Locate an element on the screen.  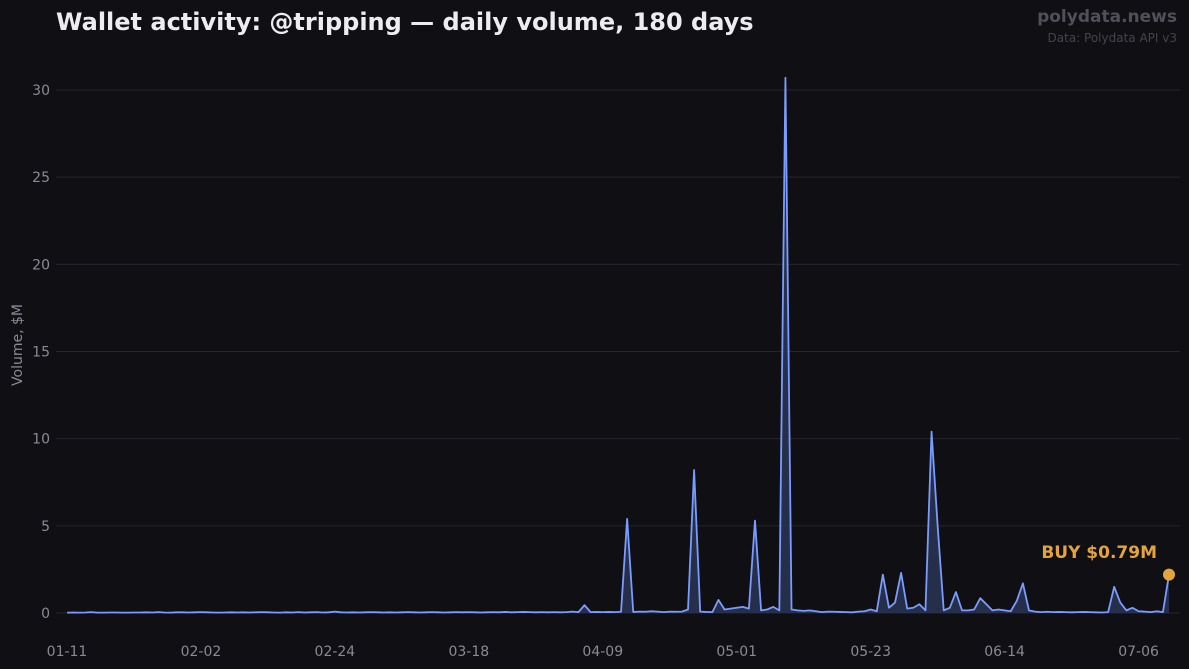
brand-logo: polydata.news is located at coordinates (1107, 17).